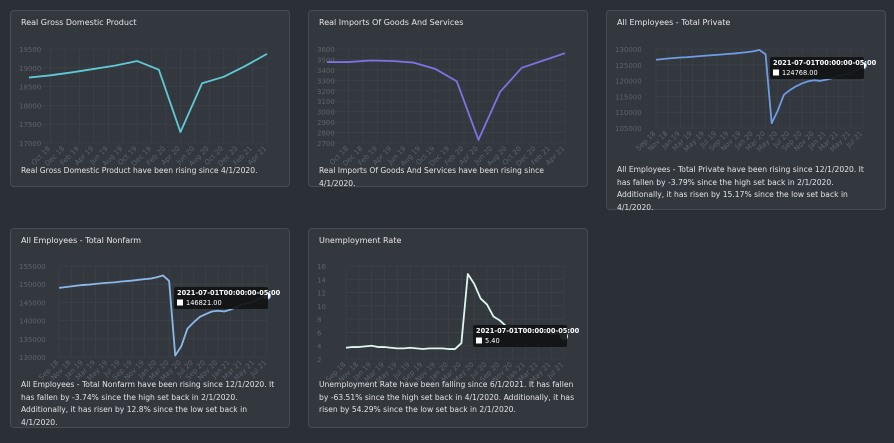 The height and width of the screenshot is (443, 894). Describe the element at coordinates (326, 81) in the screenshot. I see `y-tick-label: 3300` at that location.